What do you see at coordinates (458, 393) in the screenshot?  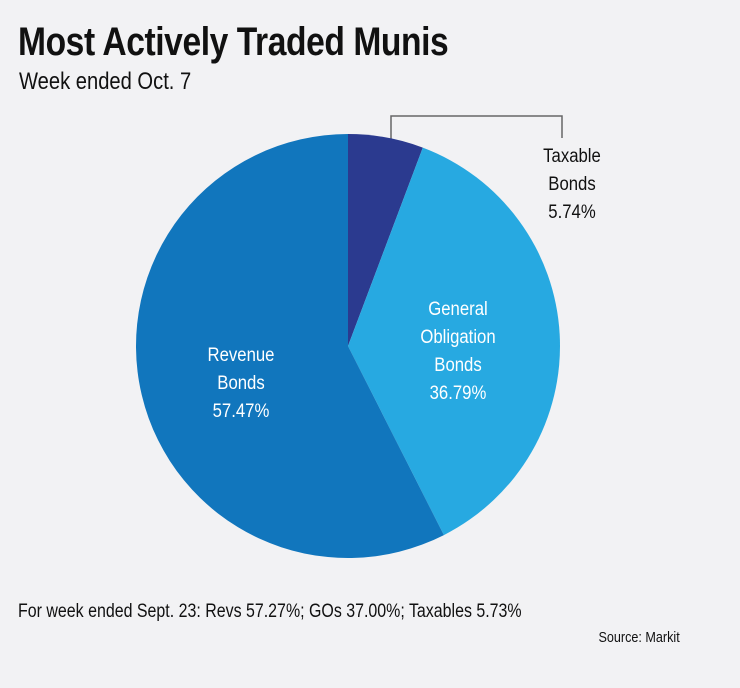 I see `slice-value: 36.79%` at bounding box center [458, 393].